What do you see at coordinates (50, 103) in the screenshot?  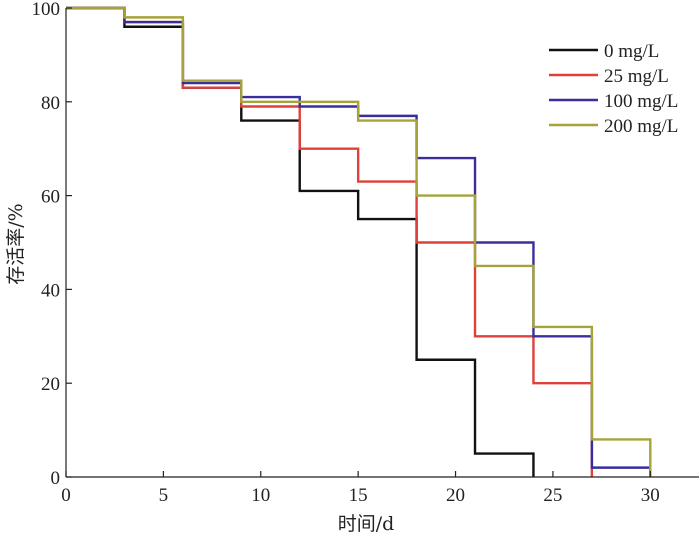 I see `y-tick-label: 80` at bounding box center [50, 103].